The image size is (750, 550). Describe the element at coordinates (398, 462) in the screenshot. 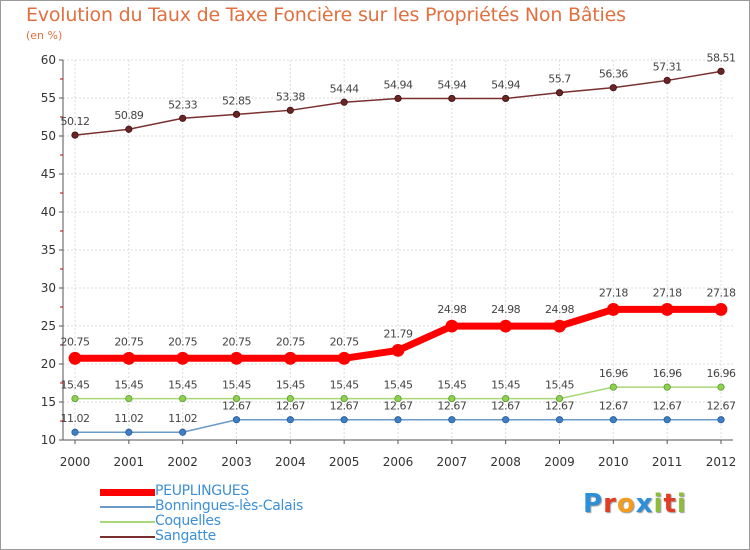

I see `x-tick-label: 2006` at that location.